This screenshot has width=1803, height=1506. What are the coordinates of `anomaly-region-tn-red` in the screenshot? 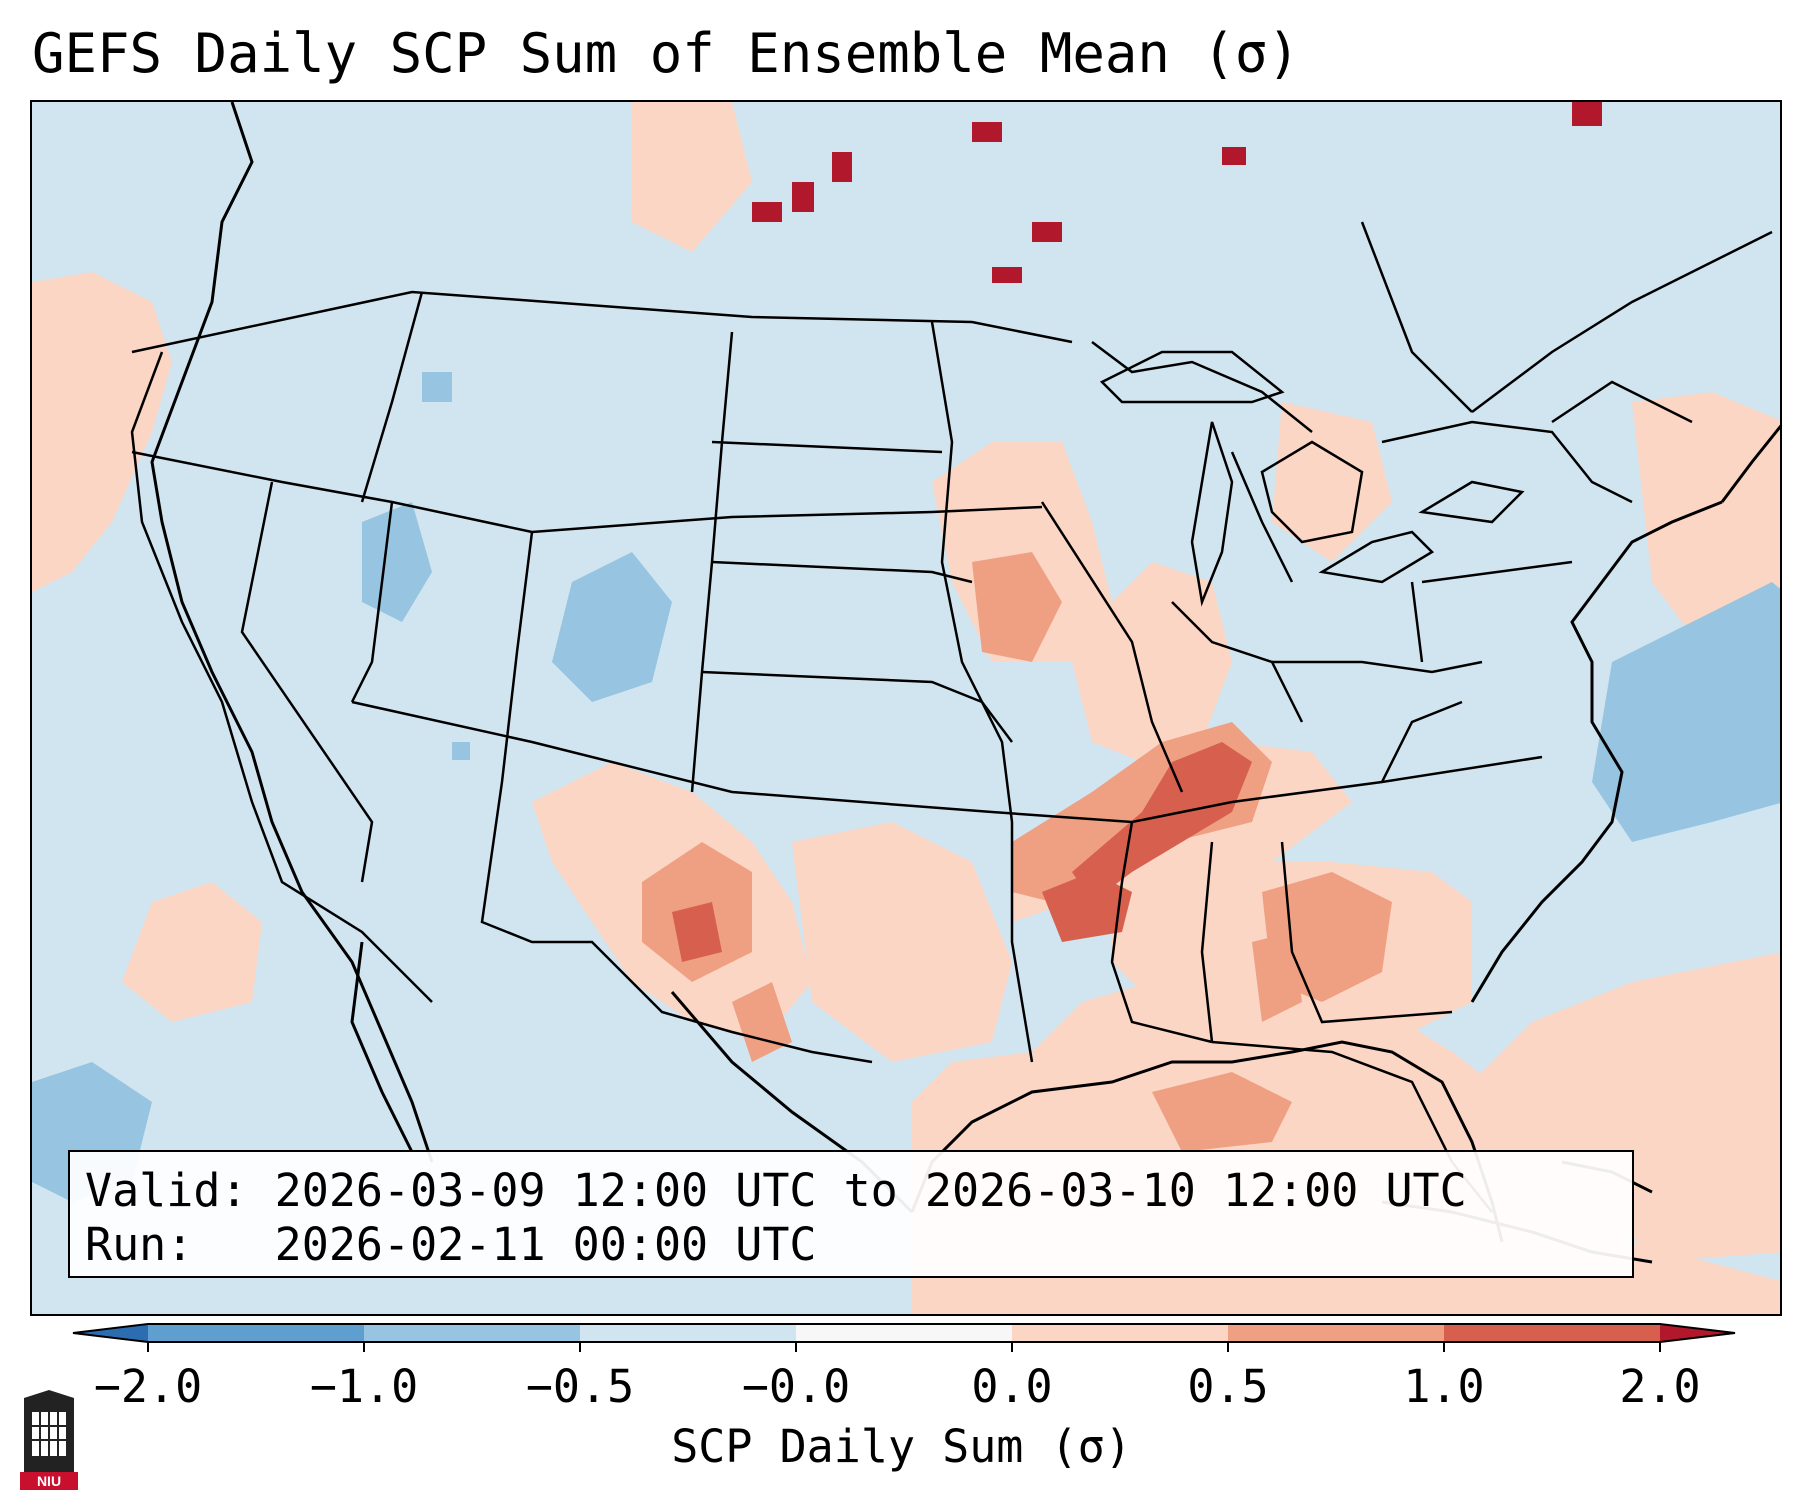 It's located at (1162, 822).